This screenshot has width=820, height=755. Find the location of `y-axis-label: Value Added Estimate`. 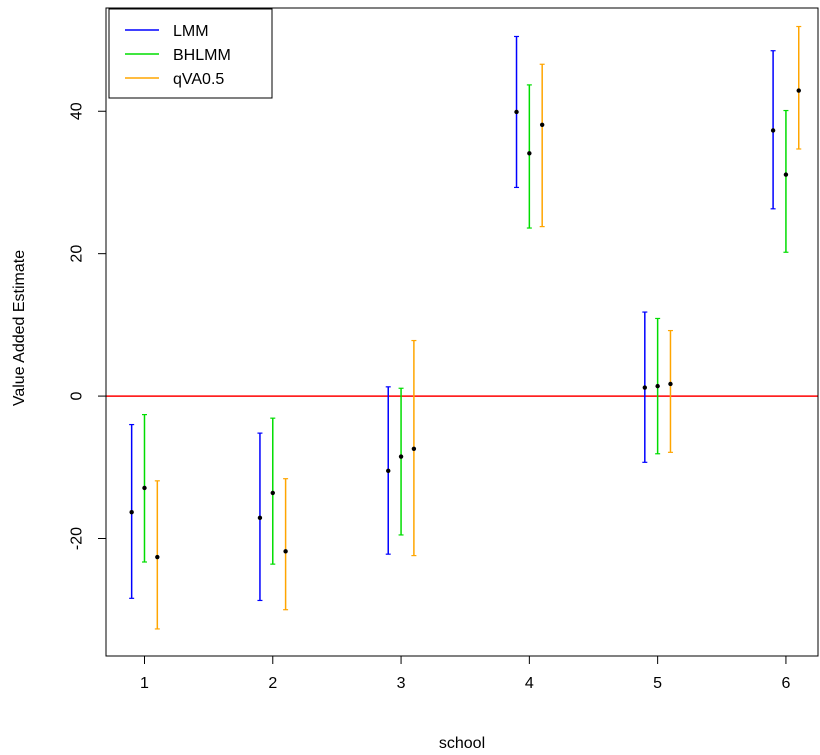

y-axis-label: Value Added Estimate is located at coordinates (19, 328).